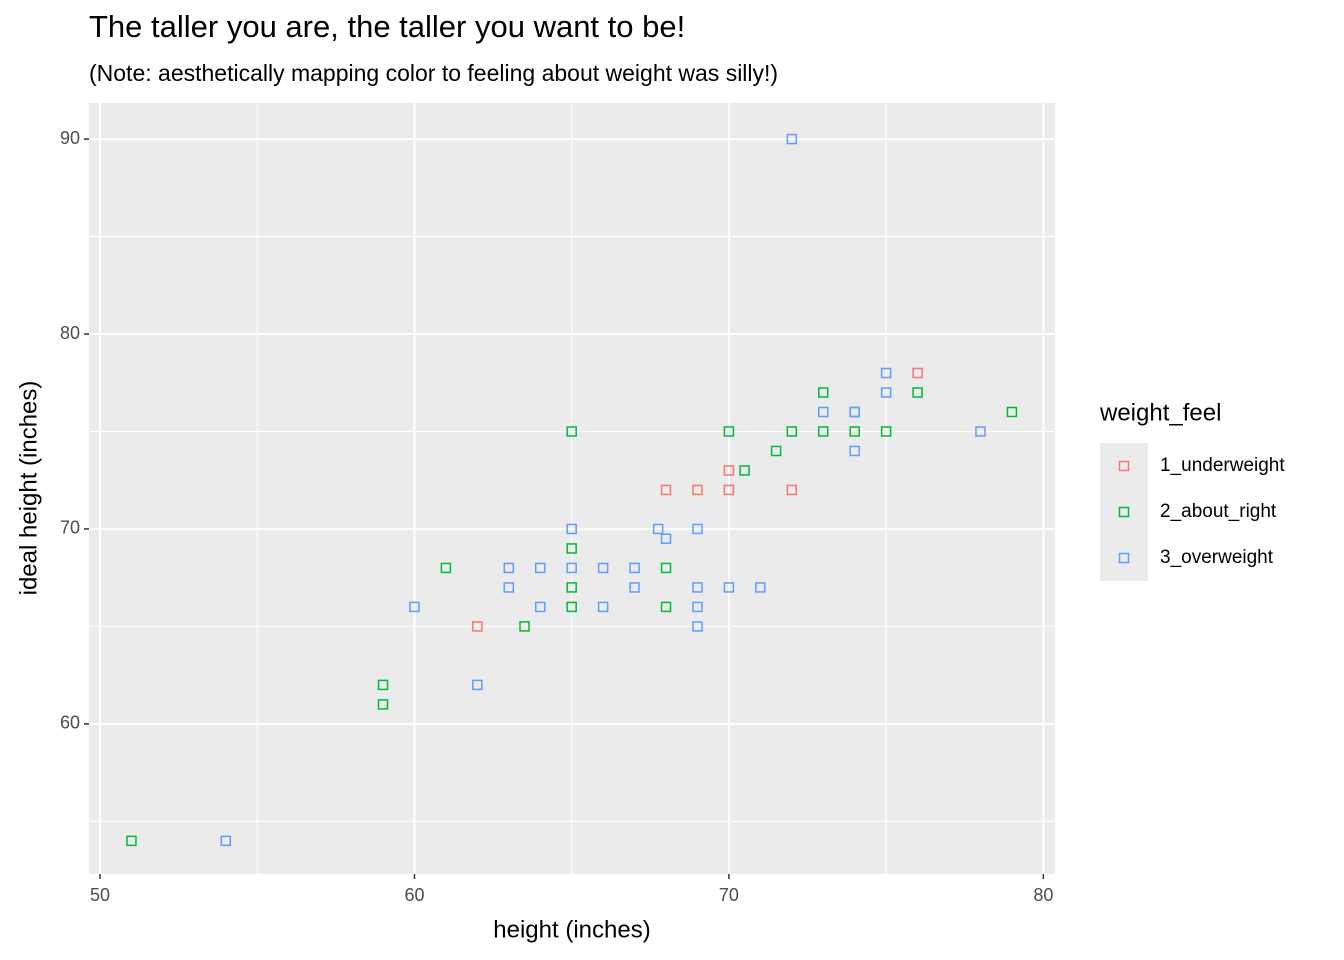 Image resolution: width=1344 pixels, height=960 pixels. I want to click on y-tick-label: 80, so click(70, 333).